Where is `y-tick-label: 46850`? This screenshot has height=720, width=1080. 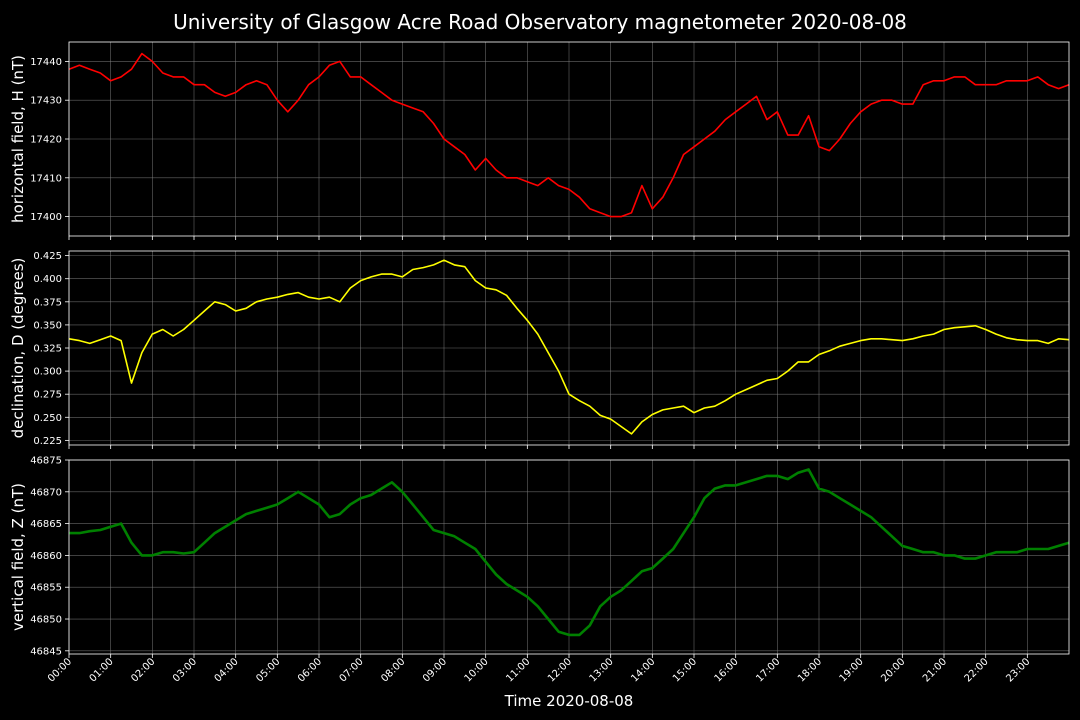
y-tick-label: 46850 is located at coordinates (46, 620).